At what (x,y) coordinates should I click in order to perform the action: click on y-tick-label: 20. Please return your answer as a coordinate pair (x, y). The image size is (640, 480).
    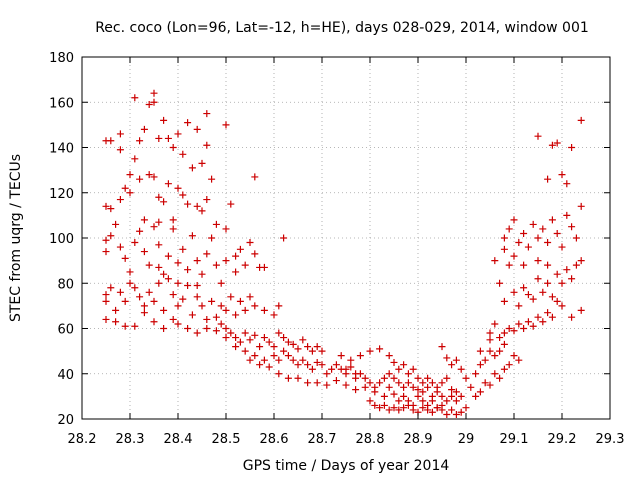
    Looking at the image, I should click on (65, 420).